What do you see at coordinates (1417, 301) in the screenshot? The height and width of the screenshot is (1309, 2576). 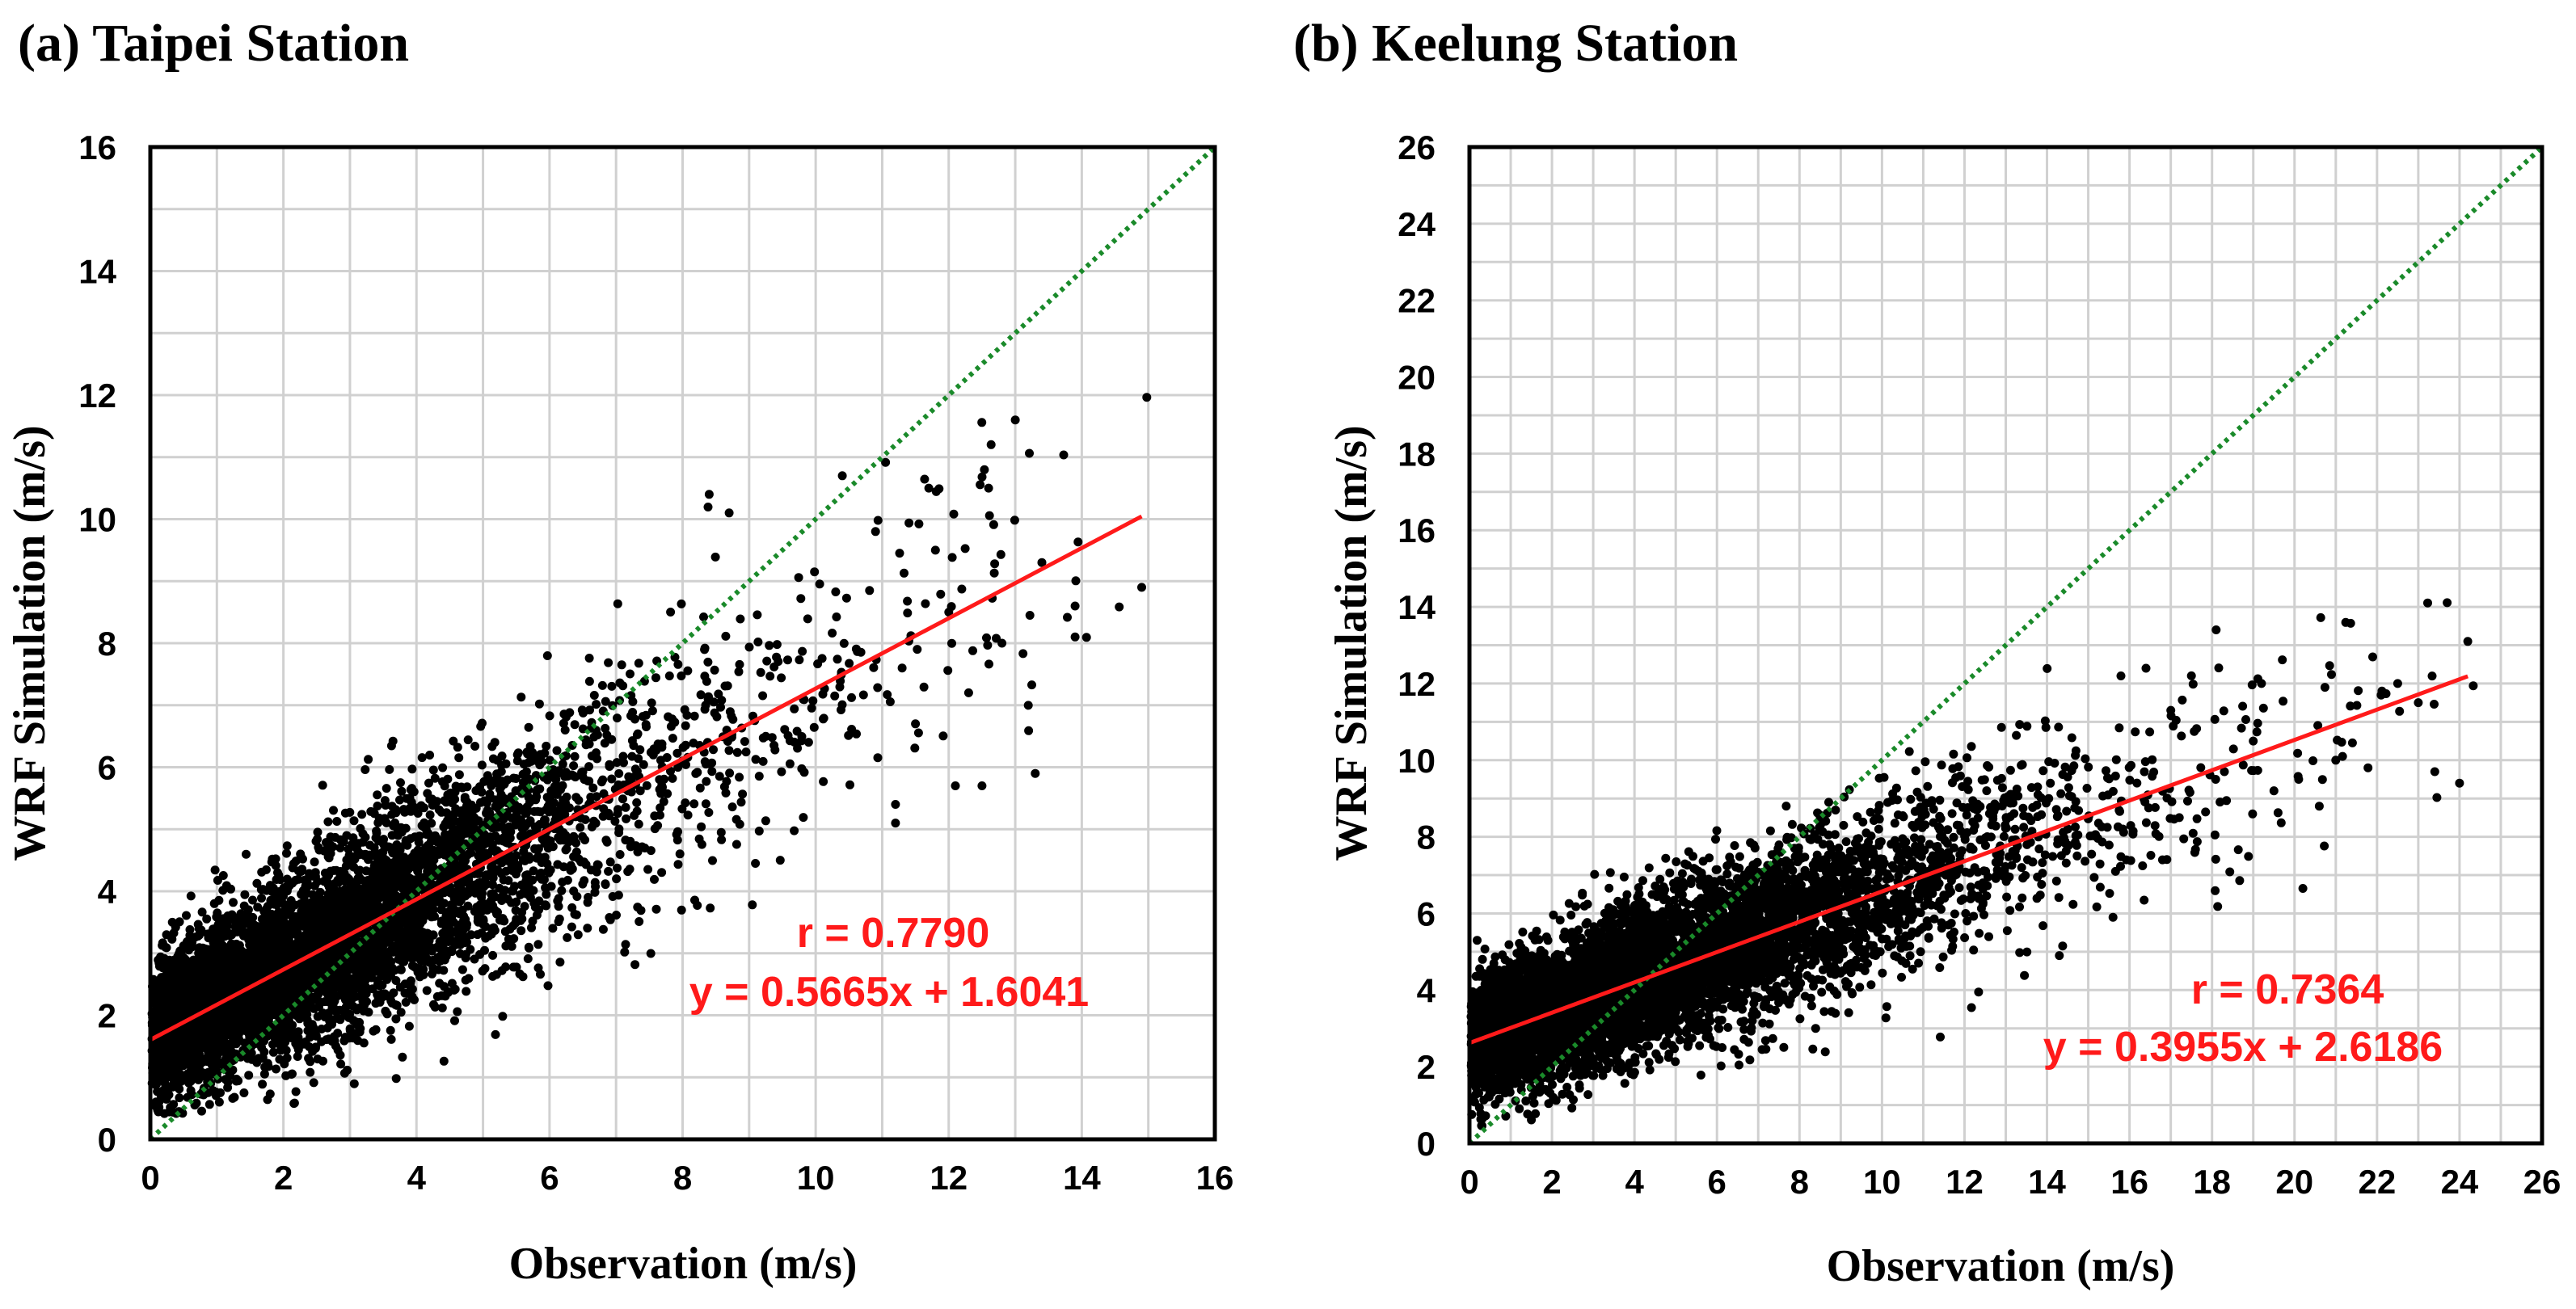 I see `y-tick-label: 22` at bounding box center [1417, 301].